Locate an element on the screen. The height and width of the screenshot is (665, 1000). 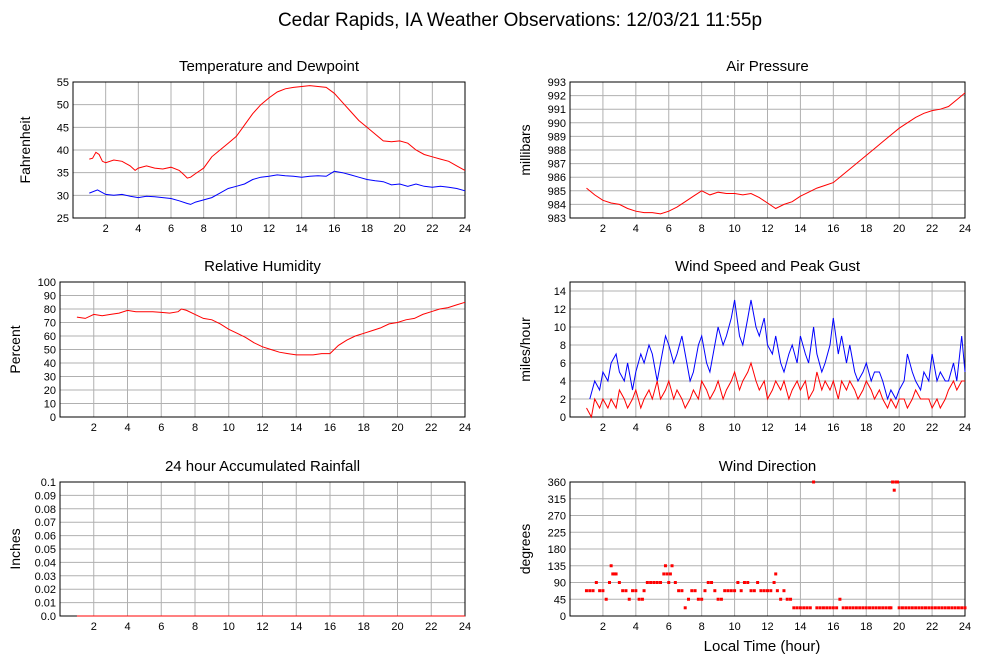
x-tick-label: 10 is located at coordinates (734, 229).